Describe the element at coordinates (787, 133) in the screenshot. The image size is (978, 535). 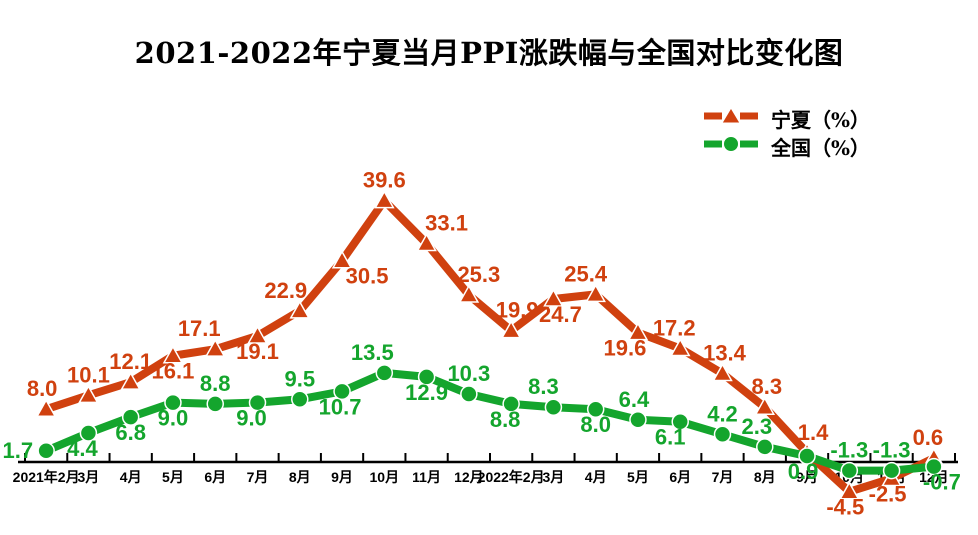
I see `legend: 宁夏（%） 全国（%）` at that location.